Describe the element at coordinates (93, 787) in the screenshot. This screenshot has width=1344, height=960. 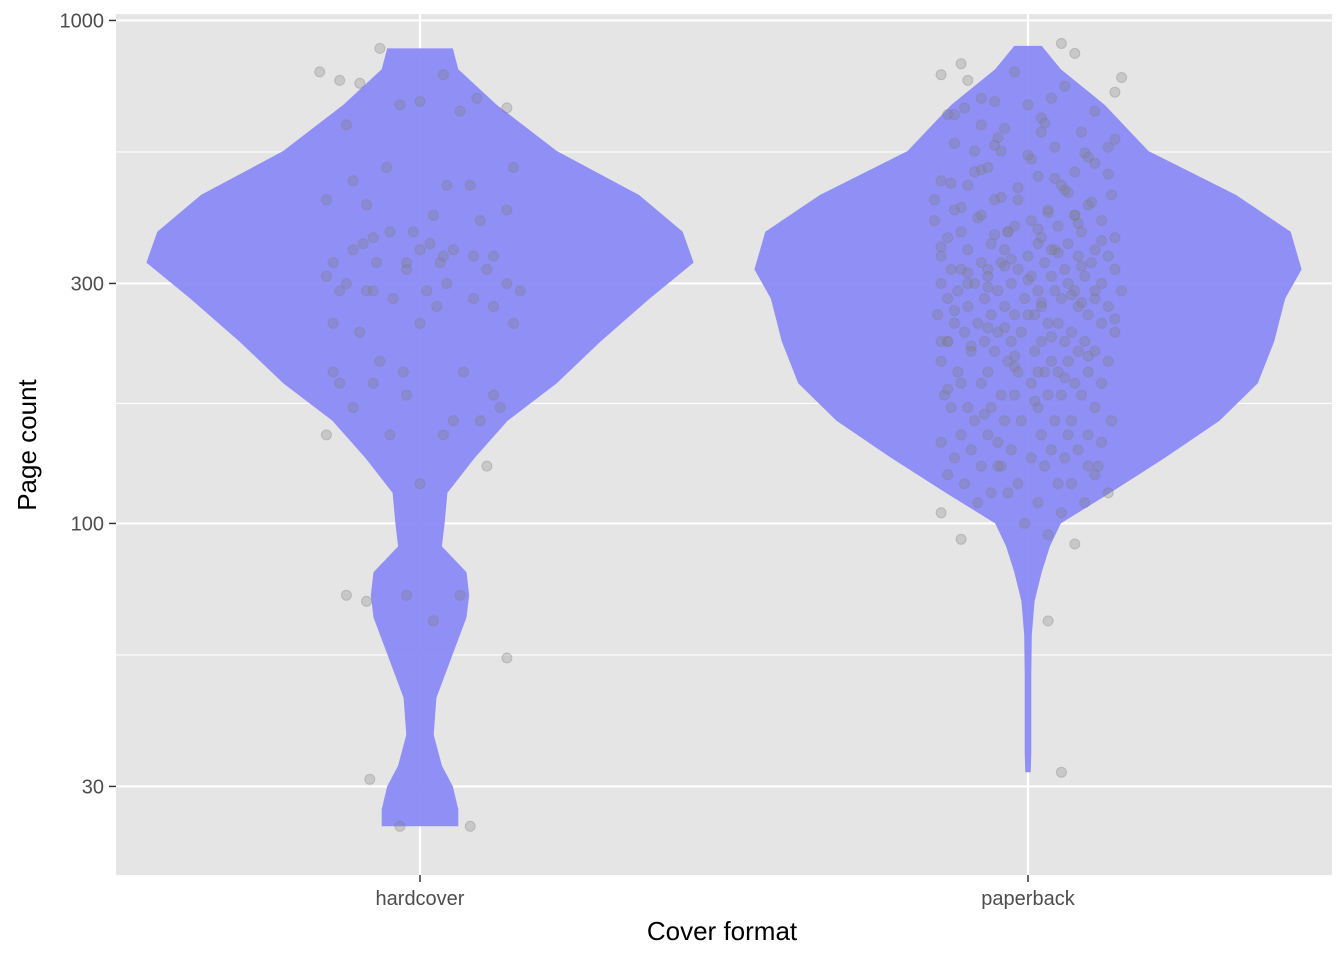
I see `y-tick-label: 30` at that location.